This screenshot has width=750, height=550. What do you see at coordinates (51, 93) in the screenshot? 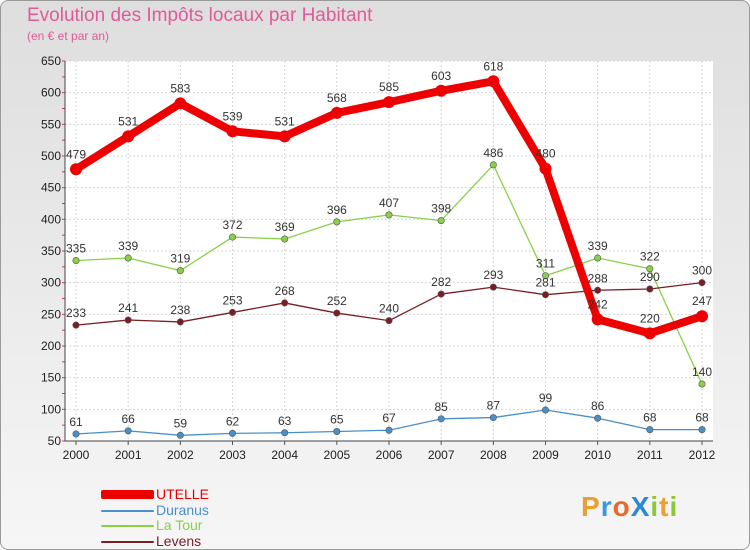
I see `y-tick-label: 600` at bounding box center [51, 93].